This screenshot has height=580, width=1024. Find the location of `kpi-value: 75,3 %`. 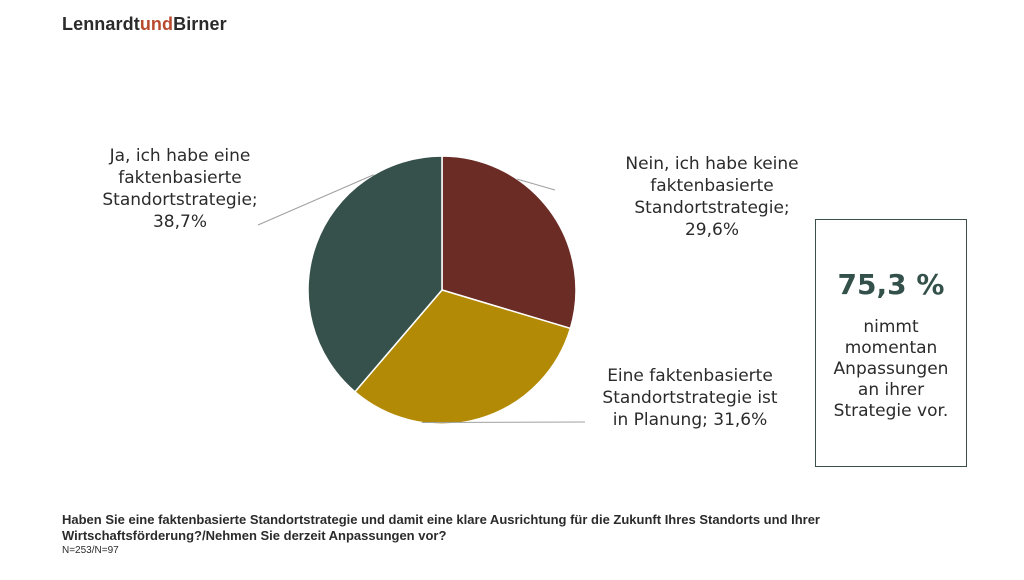

kpi-value: 75,3 % is located at coordinates (891, 284).